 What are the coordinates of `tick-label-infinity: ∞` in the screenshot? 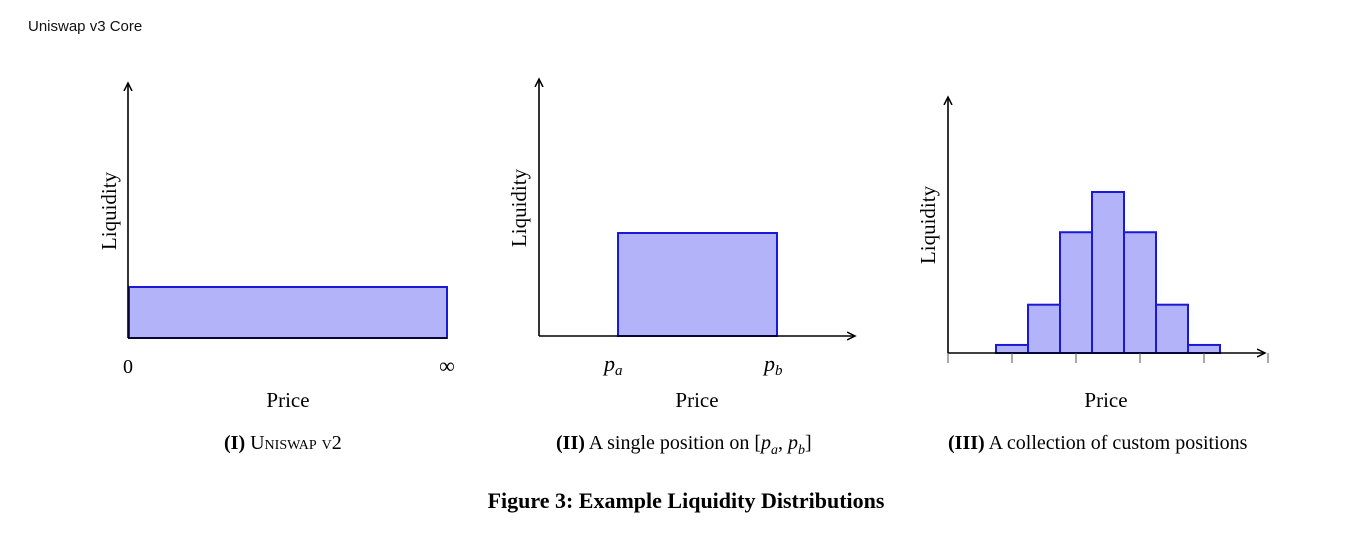 It's located at (447, 365).